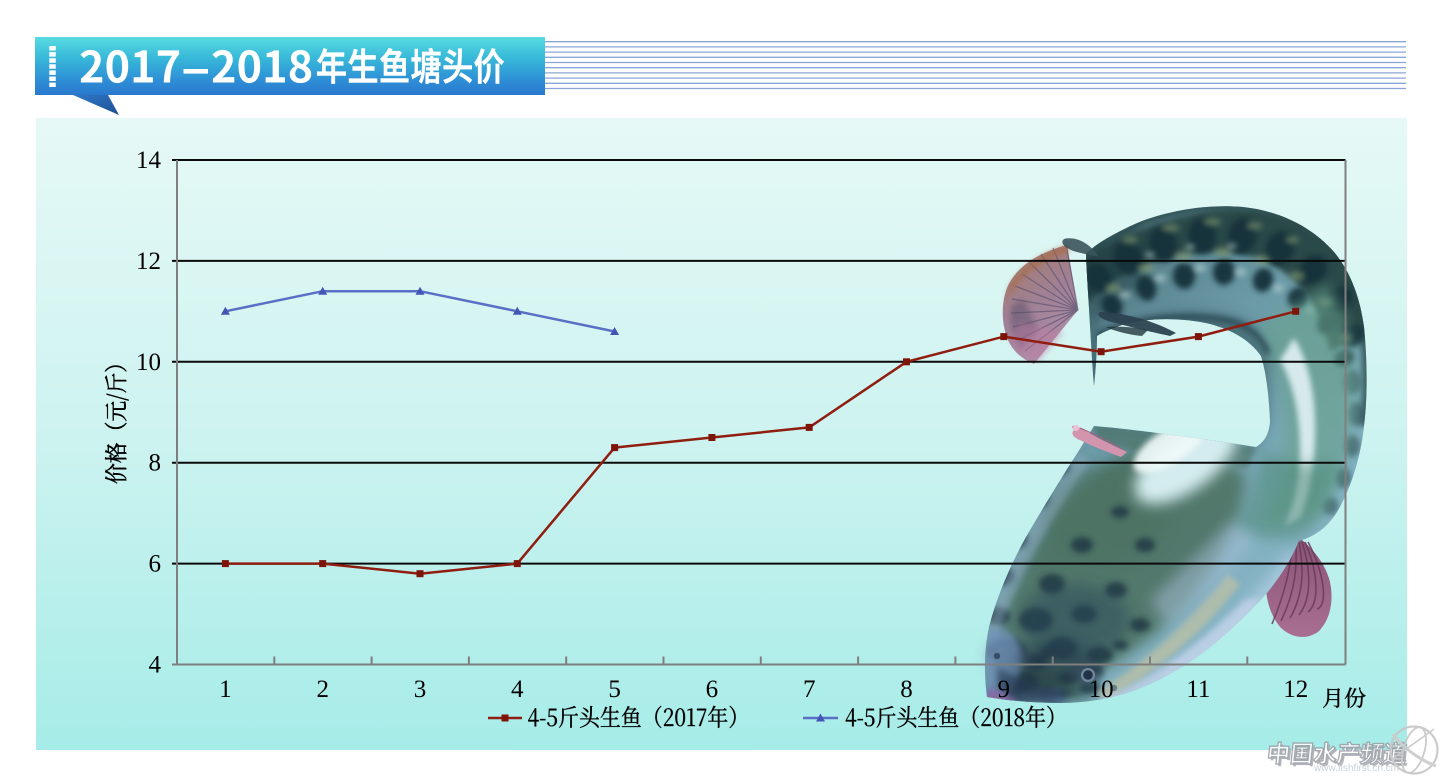 The width and height of the screenshot is (1441, 780). What do you see at coordinates (225, 689) in the screenshot?
I see `svg-text: 1` at bounding box center [225, 689].